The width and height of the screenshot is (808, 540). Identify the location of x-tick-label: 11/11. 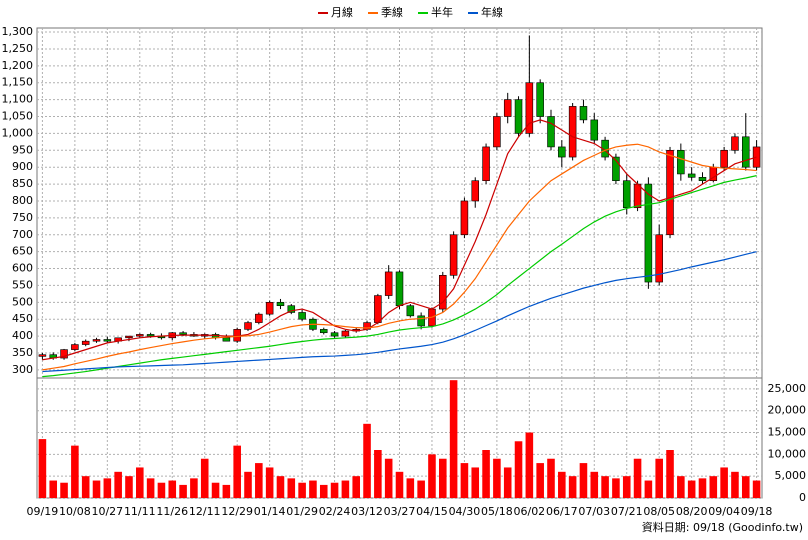
(140, 511).